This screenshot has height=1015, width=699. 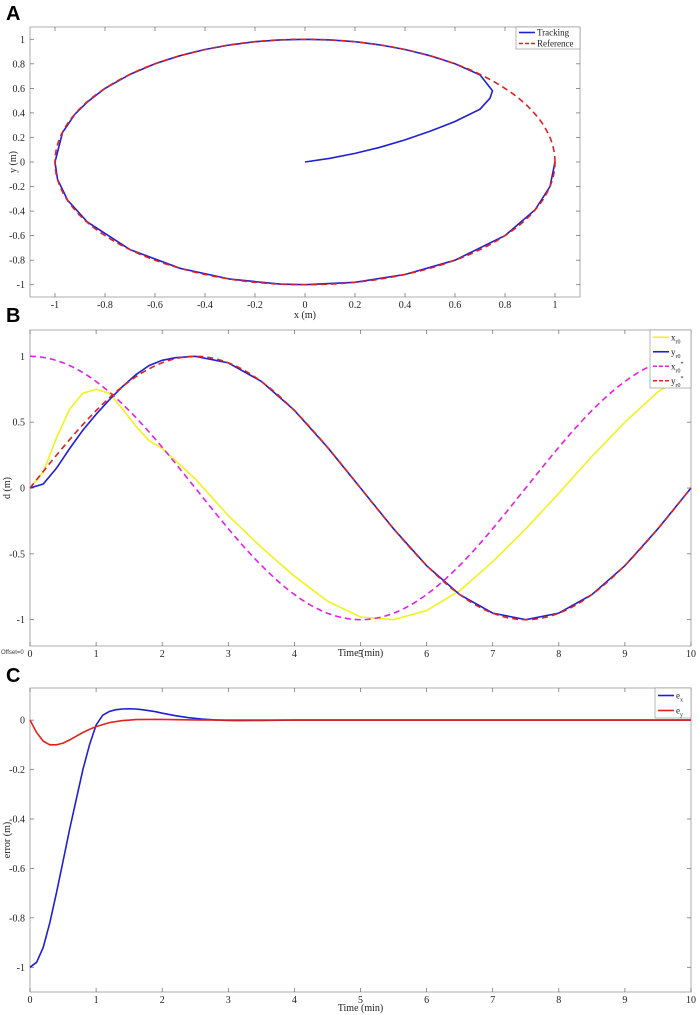 I want to click on panel-letter: B, so click(x=13, y=316).